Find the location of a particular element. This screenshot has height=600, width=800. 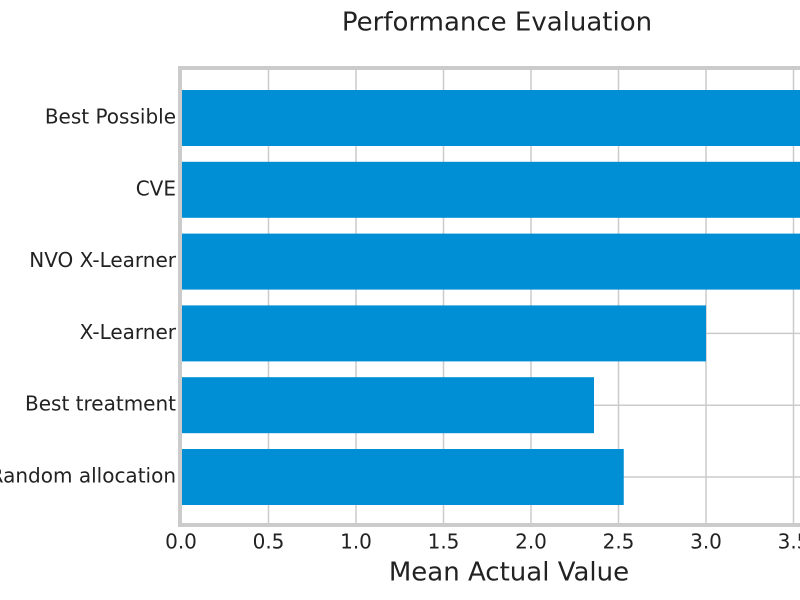

y-tick-label: Best Possible is located at coordinates (110, 117).